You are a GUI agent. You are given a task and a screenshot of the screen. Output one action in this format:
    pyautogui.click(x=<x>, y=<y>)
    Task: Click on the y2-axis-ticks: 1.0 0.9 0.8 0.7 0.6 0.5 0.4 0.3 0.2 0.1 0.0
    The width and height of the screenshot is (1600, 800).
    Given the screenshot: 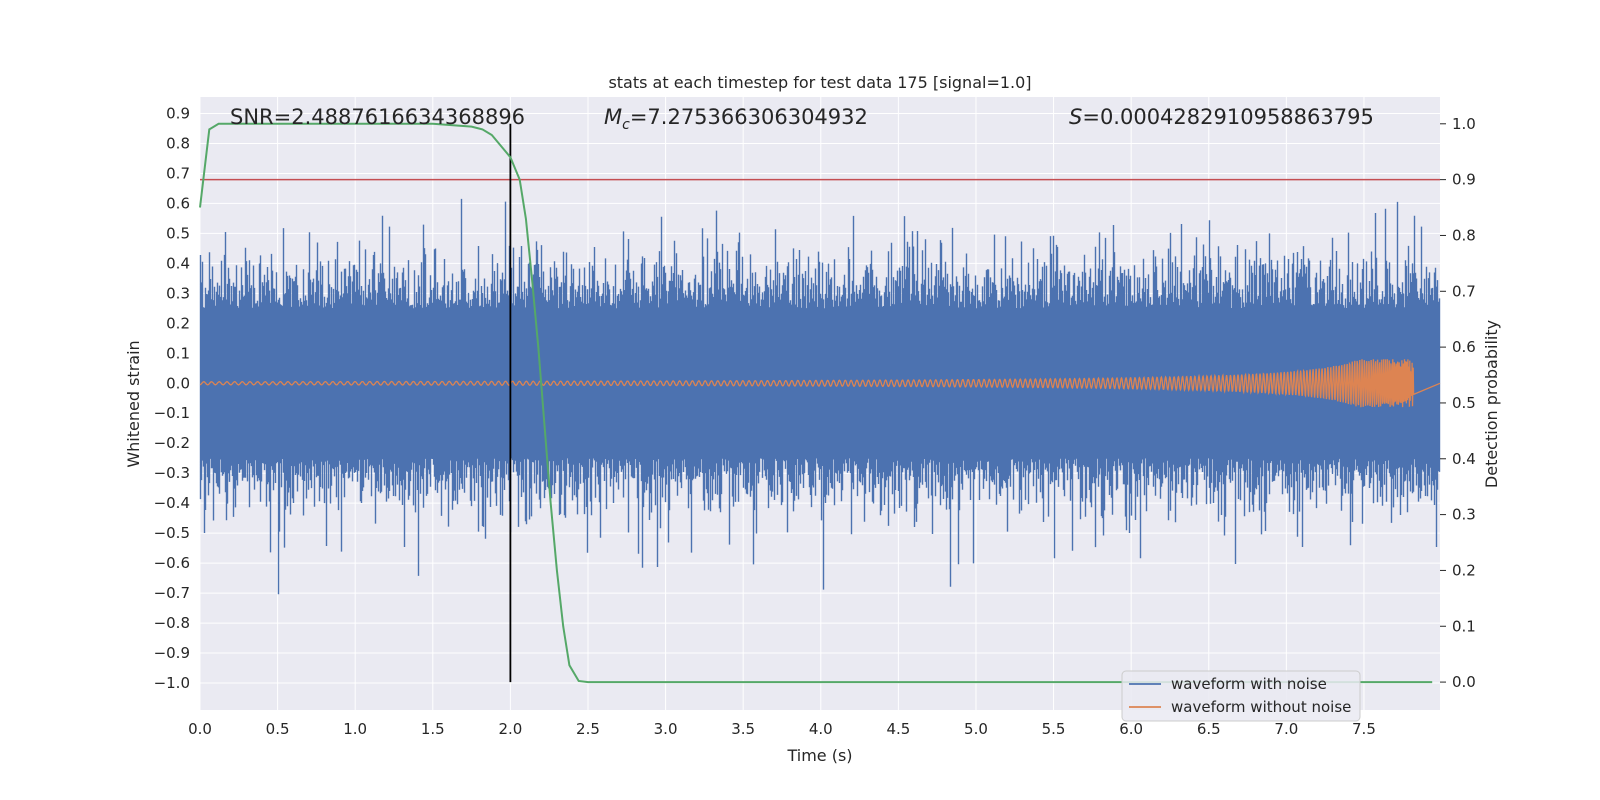 What is the action you would take?
    pyautogui.click(x=1458, y=403)
    